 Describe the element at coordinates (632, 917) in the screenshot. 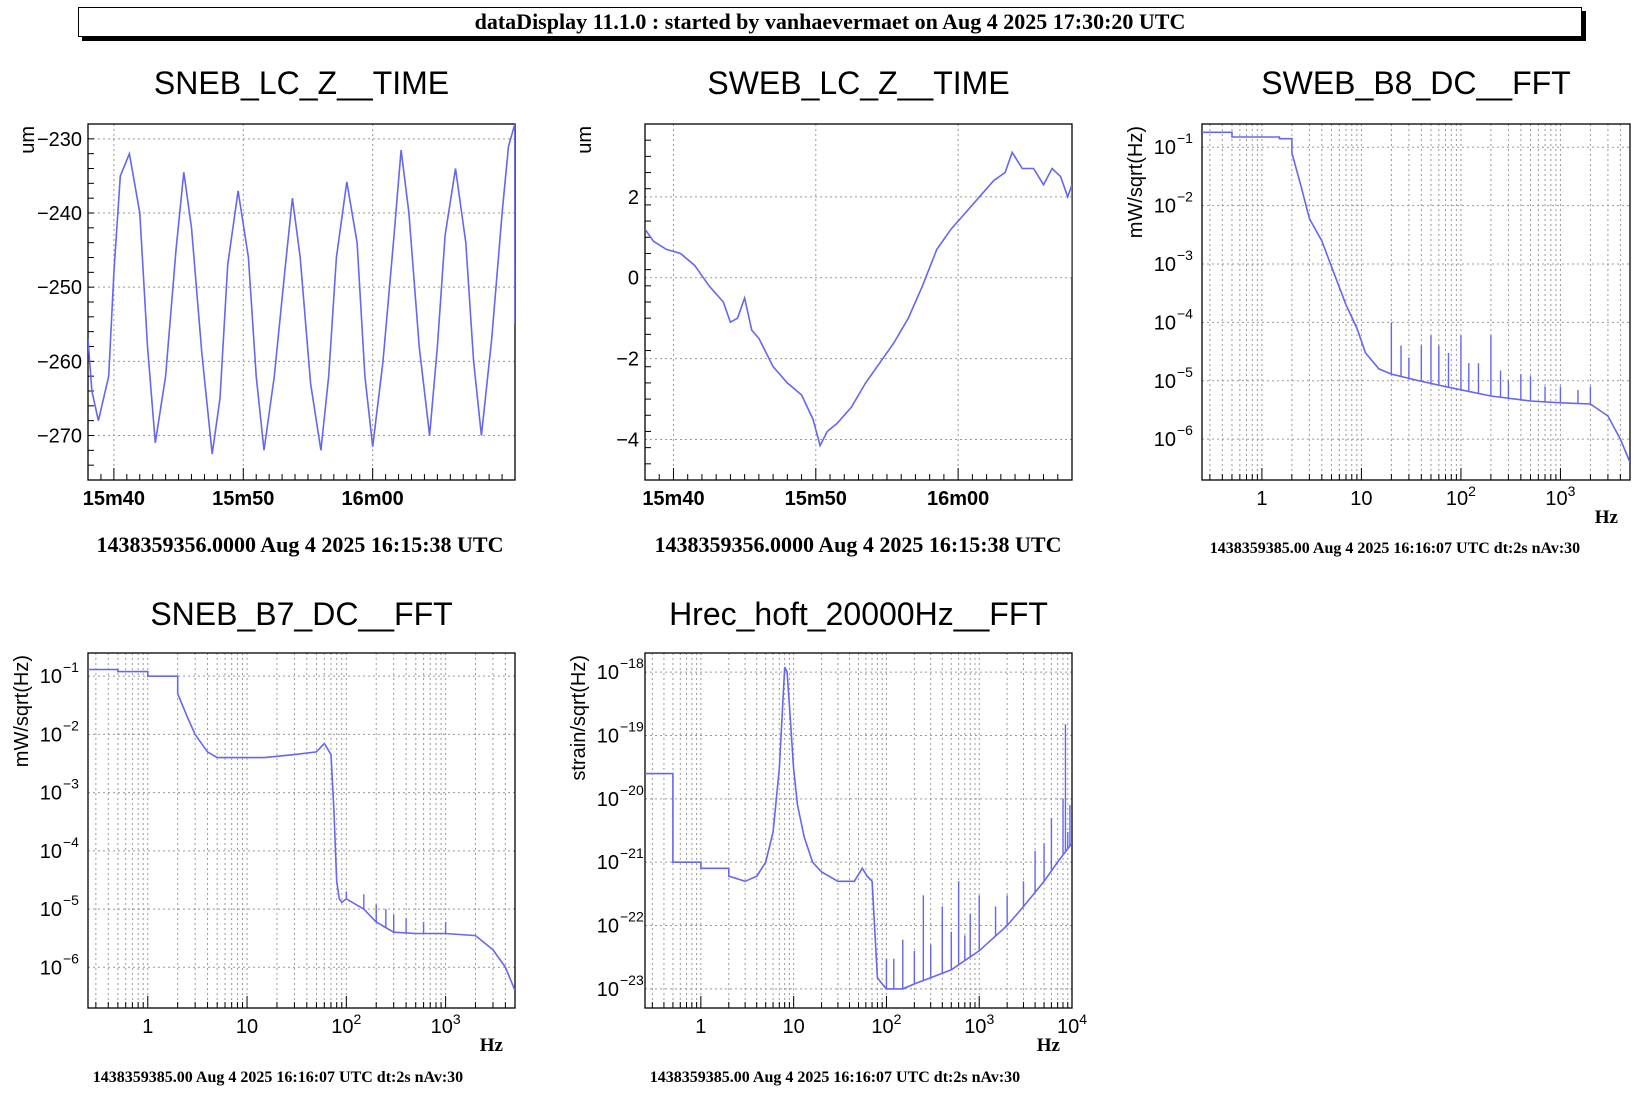

I see `y-tick-exponent: −22` at that location.